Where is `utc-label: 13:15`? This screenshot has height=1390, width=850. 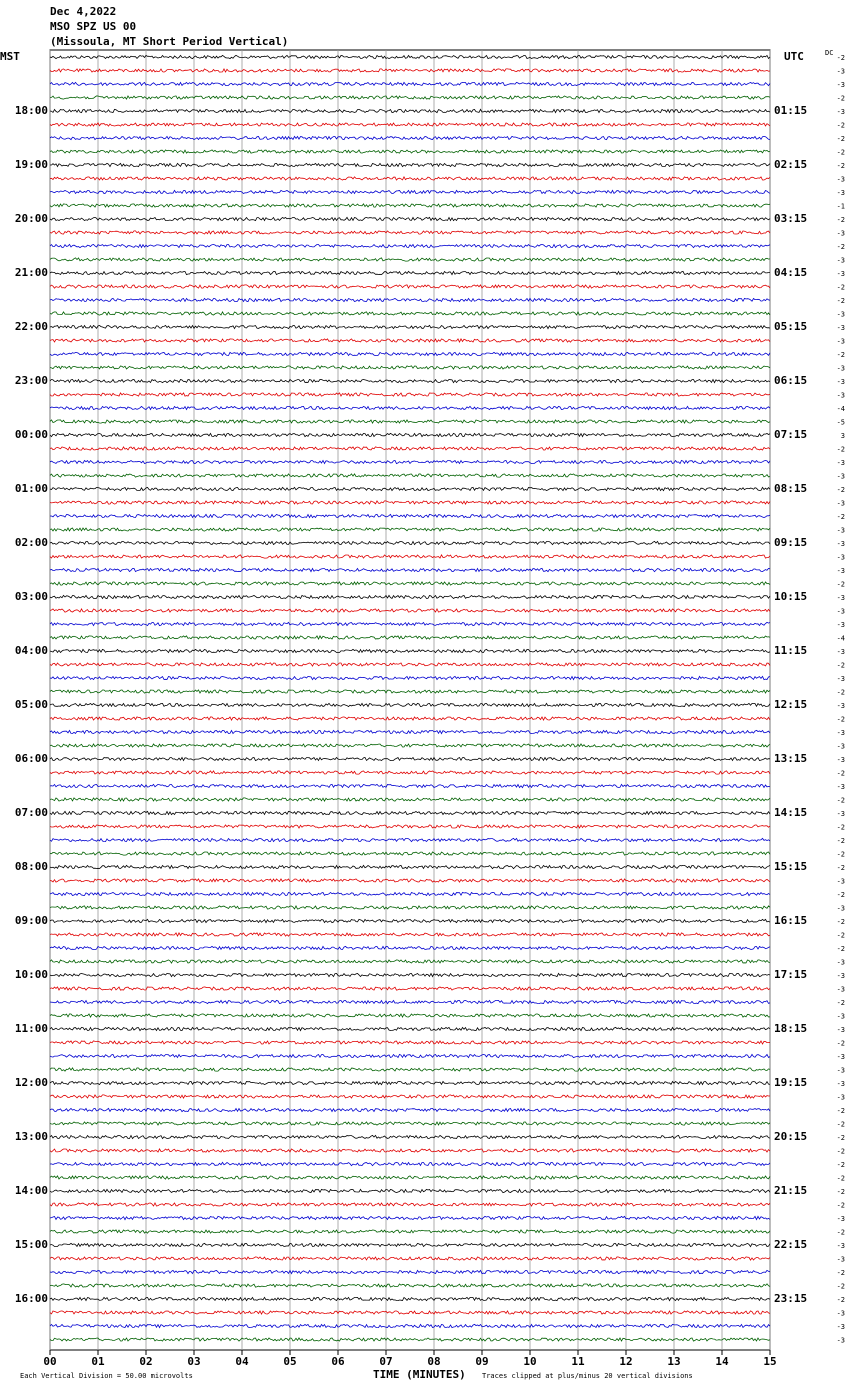 utc-label: 13:15 is located at coordinates (790, 758).